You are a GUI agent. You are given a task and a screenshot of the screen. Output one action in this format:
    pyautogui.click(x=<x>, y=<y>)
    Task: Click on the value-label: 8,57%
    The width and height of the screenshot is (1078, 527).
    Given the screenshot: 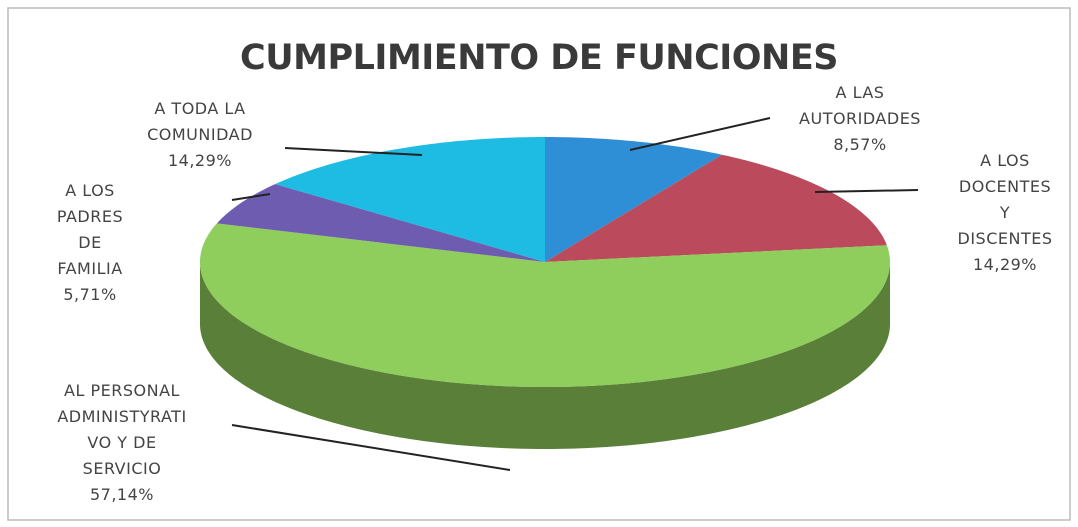 What is the action you would take?
    pyautogui.click(x=860, y=144)
    